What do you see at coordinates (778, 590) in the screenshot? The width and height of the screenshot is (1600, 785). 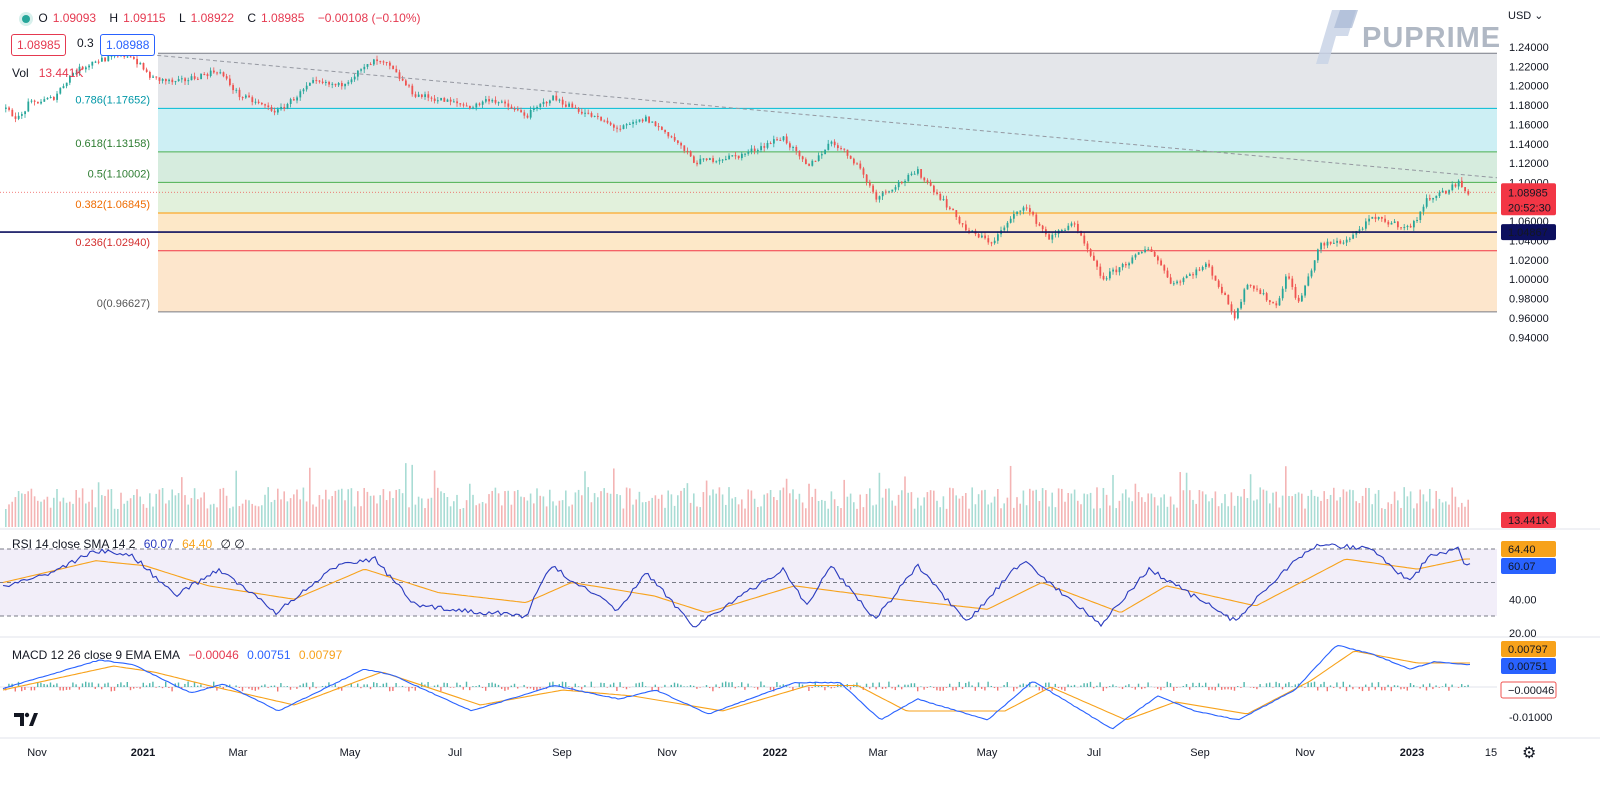 I see `rsi-pane: 40.00 20.00 64.40 60.07` at bounding box center [778, 590].